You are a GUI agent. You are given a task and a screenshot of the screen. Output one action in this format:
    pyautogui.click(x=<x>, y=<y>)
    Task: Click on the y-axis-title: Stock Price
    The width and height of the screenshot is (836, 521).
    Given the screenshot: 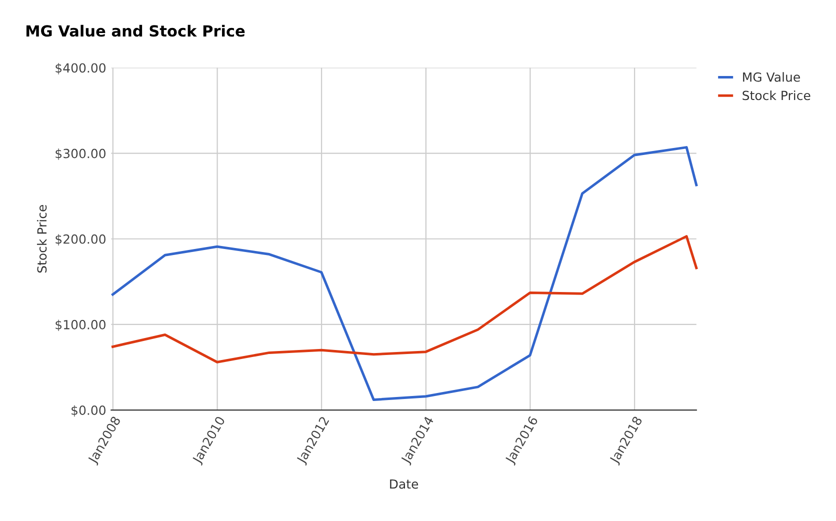 What is the action you would take?
    pyautogui.click(x=41, y=239)
    